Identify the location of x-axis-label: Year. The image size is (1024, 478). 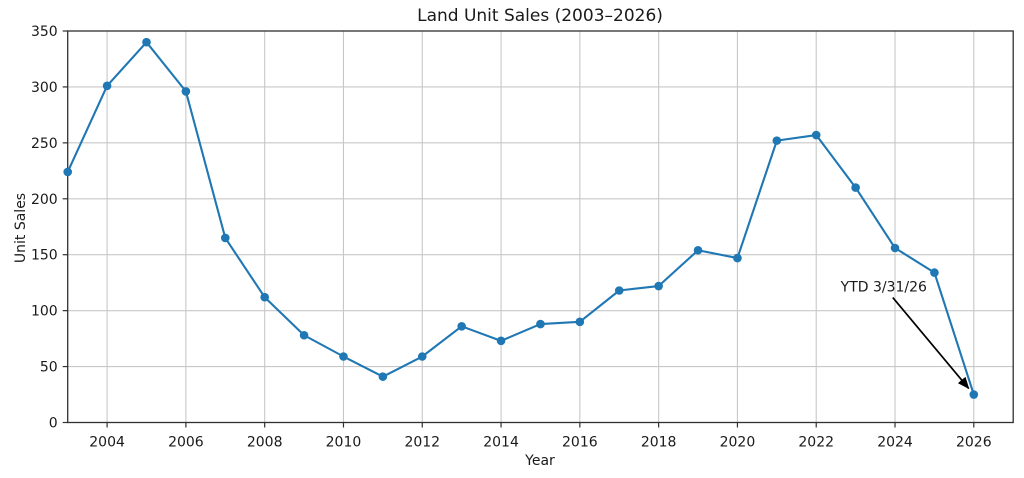
(539, 461).